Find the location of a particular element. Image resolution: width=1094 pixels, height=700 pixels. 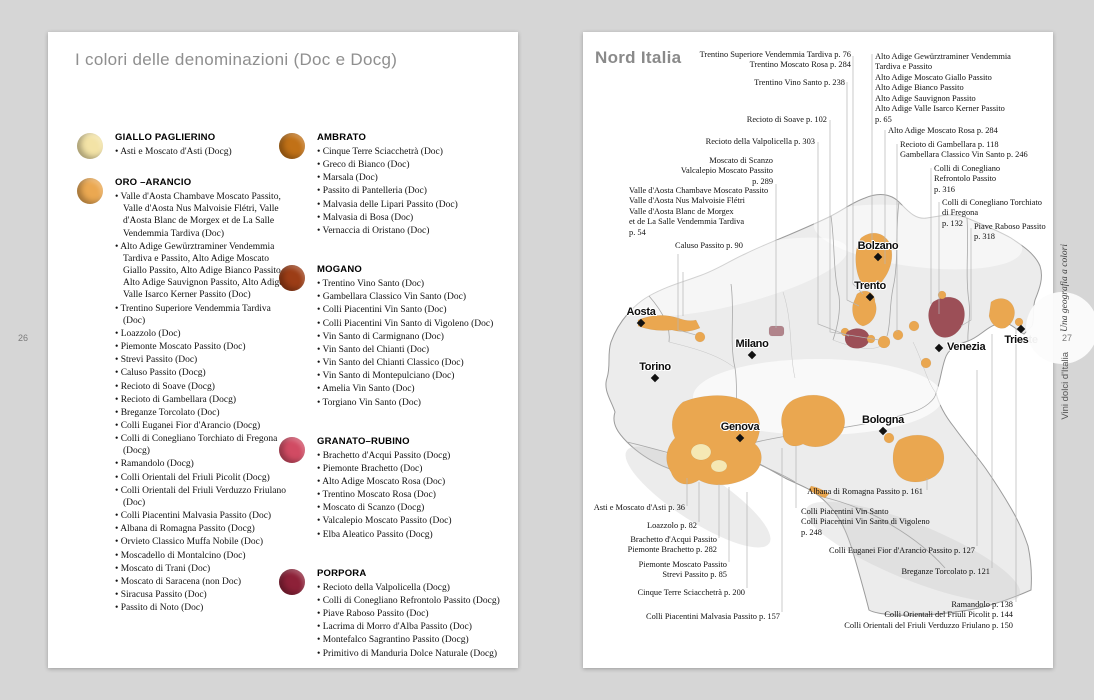

map-label: Trentino Vino Santo p. 238 is located at coordinates (799, 82).